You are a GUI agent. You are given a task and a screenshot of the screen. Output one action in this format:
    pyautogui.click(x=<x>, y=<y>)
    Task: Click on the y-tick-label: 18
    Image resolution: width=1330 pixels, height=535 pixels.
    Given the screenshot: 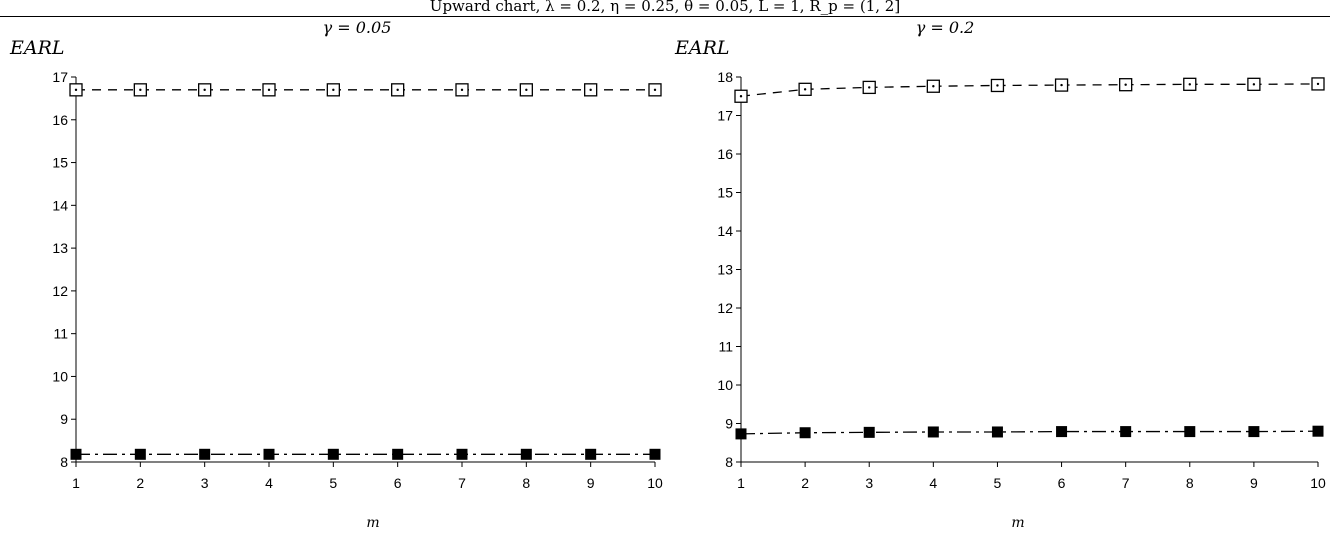 What is the action you would take?
    pyautogui.click(x=725, y=77)
    